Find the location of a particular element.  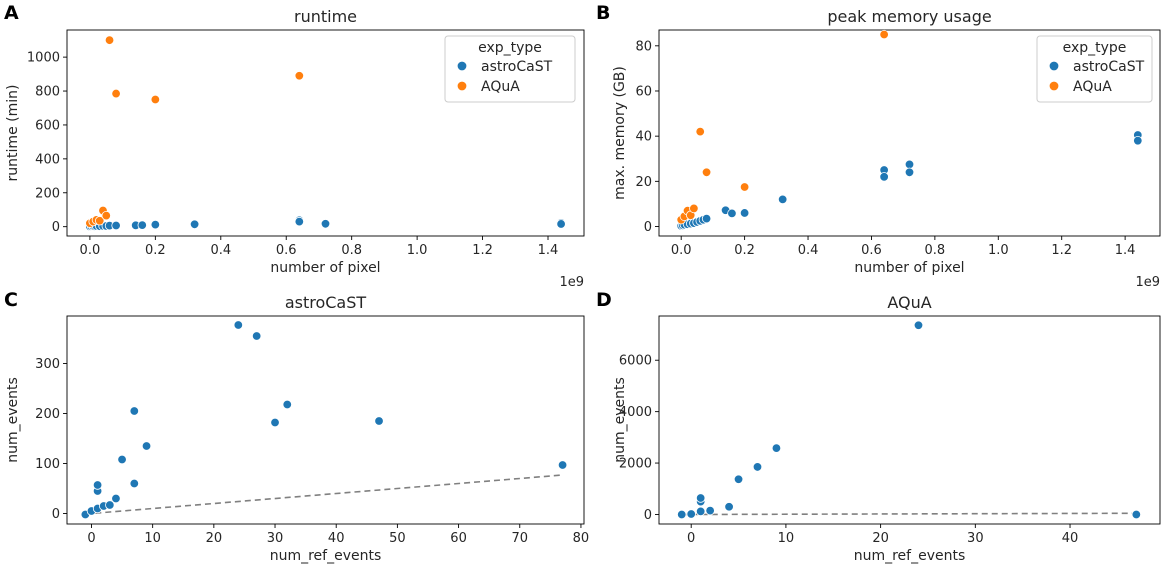

x-tick-label: 0 is located at coordinates (691, 538).